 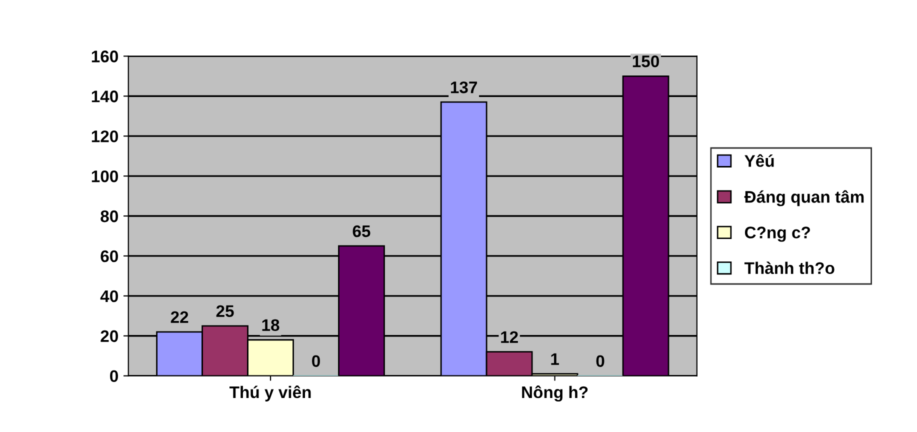 I want to click on data-label: 25, so click(x=225, y=311).